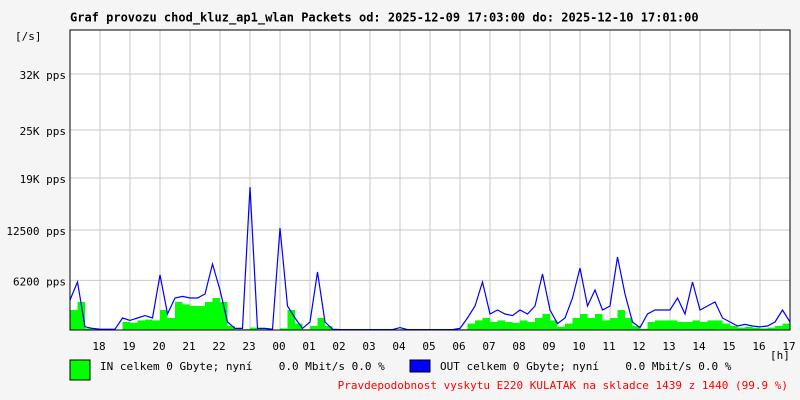 This screenshot has height=400, width=800. Describe the element at coordinates (780, 355) in the screenshot. I see `x-axis-label: [h]` at that location.